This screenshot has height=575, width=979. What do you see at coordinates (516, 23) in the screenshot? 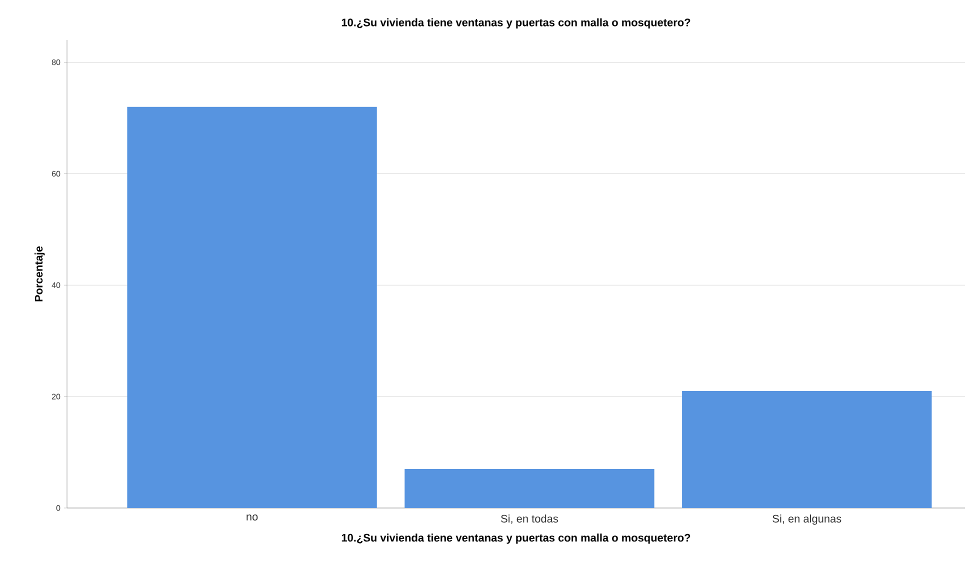
I see `chart-title: 10.¿Su vivienda tiene ventanas y puertas con malla o mosquetero?` at bounding box center [516, 23].